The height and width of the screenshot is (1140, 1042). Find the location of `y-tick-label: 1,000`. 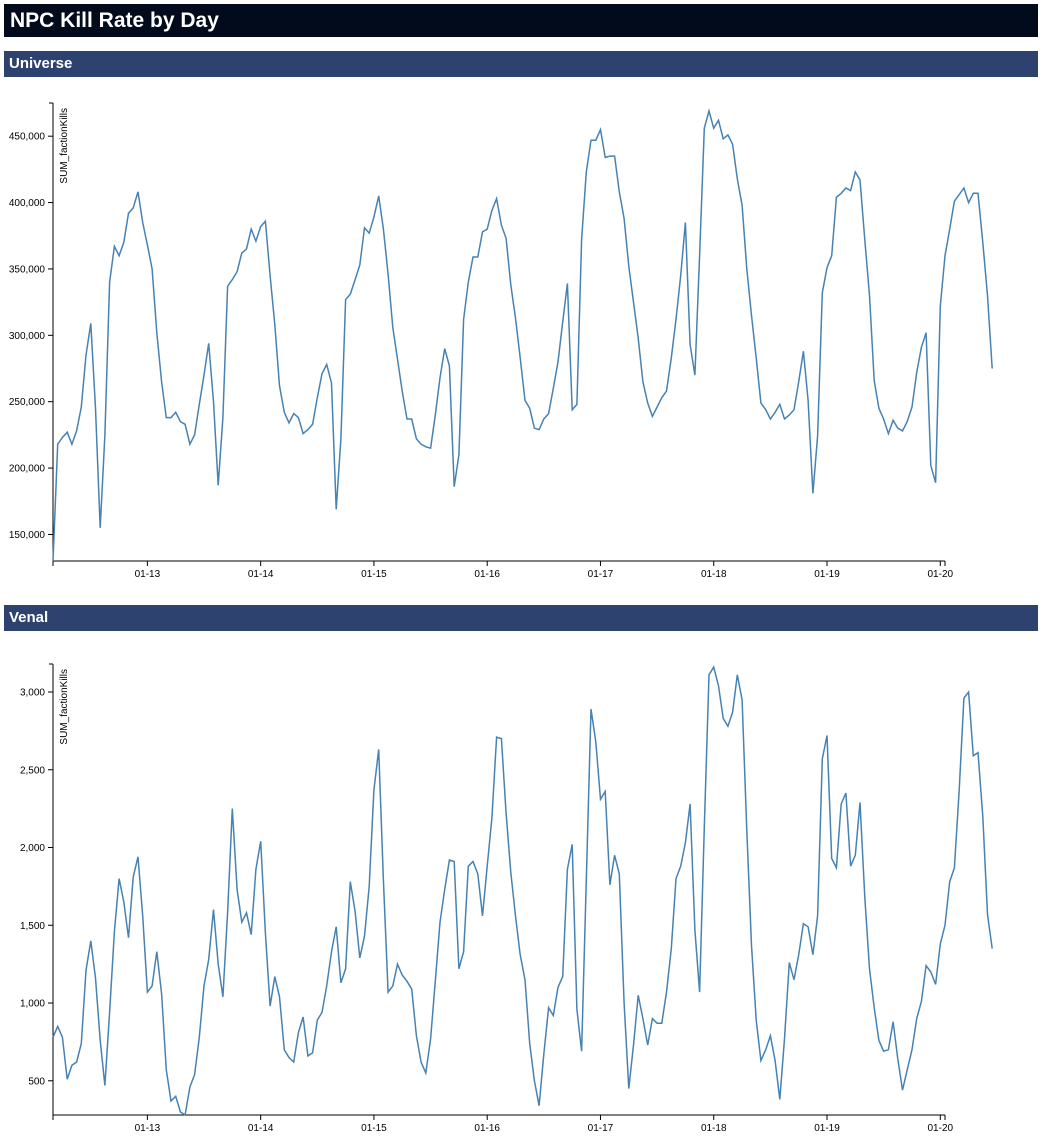

y-tick-label: 1,000 is located at coordinates (32, 1004).